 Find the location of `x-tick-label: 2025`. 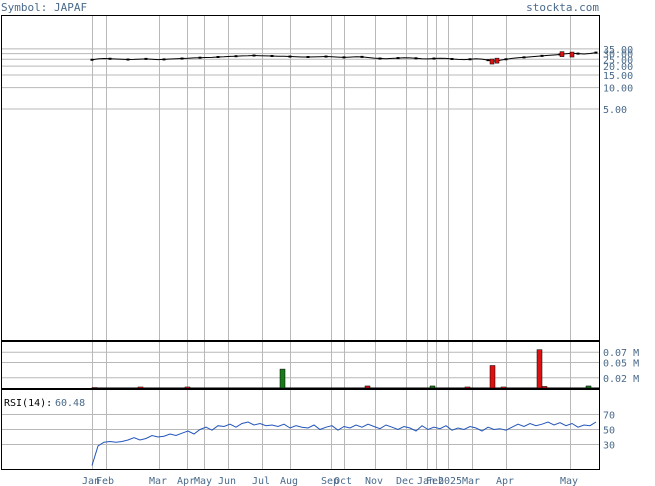

x-tick-label: 2025 is located at coordinates (450, 481).